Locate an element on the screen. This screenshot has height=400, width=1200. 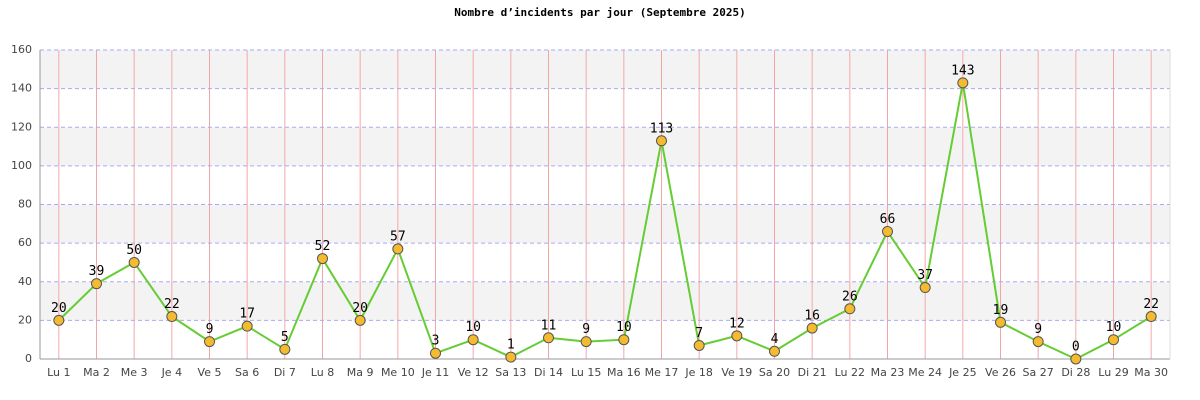
x-tick-label: Me 10 is located at coordinates (398, 372).